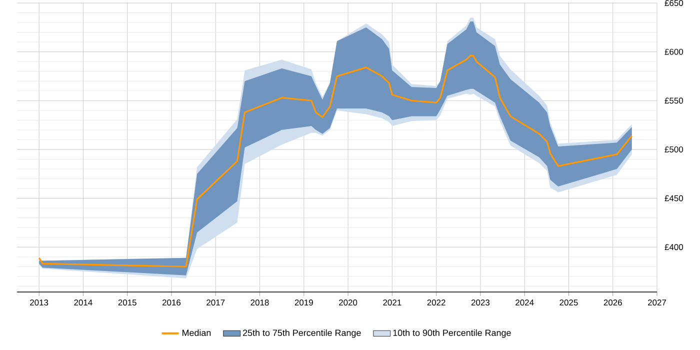 Image resolution: width=700 pixels, height=350 pixels. Describe the element at coordinates (259, 303) in the screenshot. I see `x-tick-label: 2018` at that location.